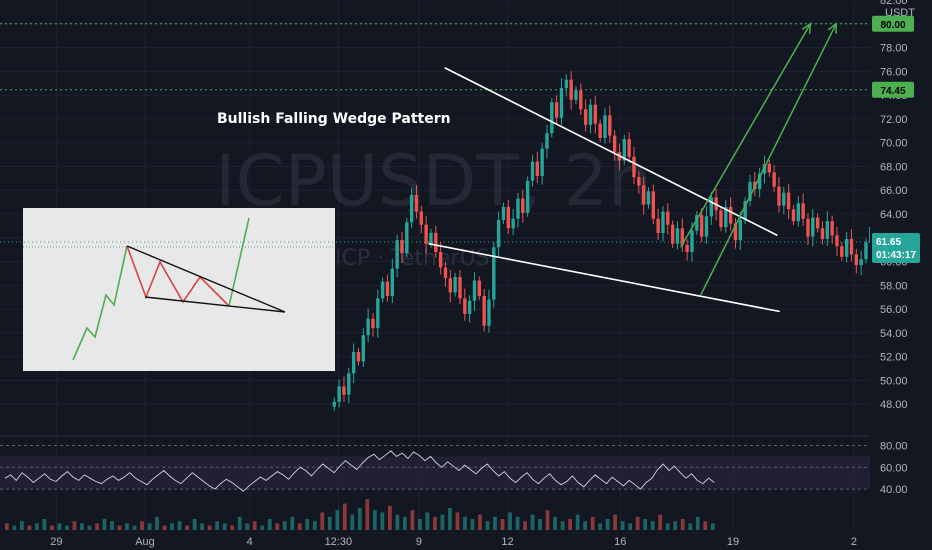 The height and width of the screenshot is (550, 932). What do you see at coordinates (894, 446) in the screenshot?
I see `rsi-tick-label: 80.00` at bounding box center [894, 446].